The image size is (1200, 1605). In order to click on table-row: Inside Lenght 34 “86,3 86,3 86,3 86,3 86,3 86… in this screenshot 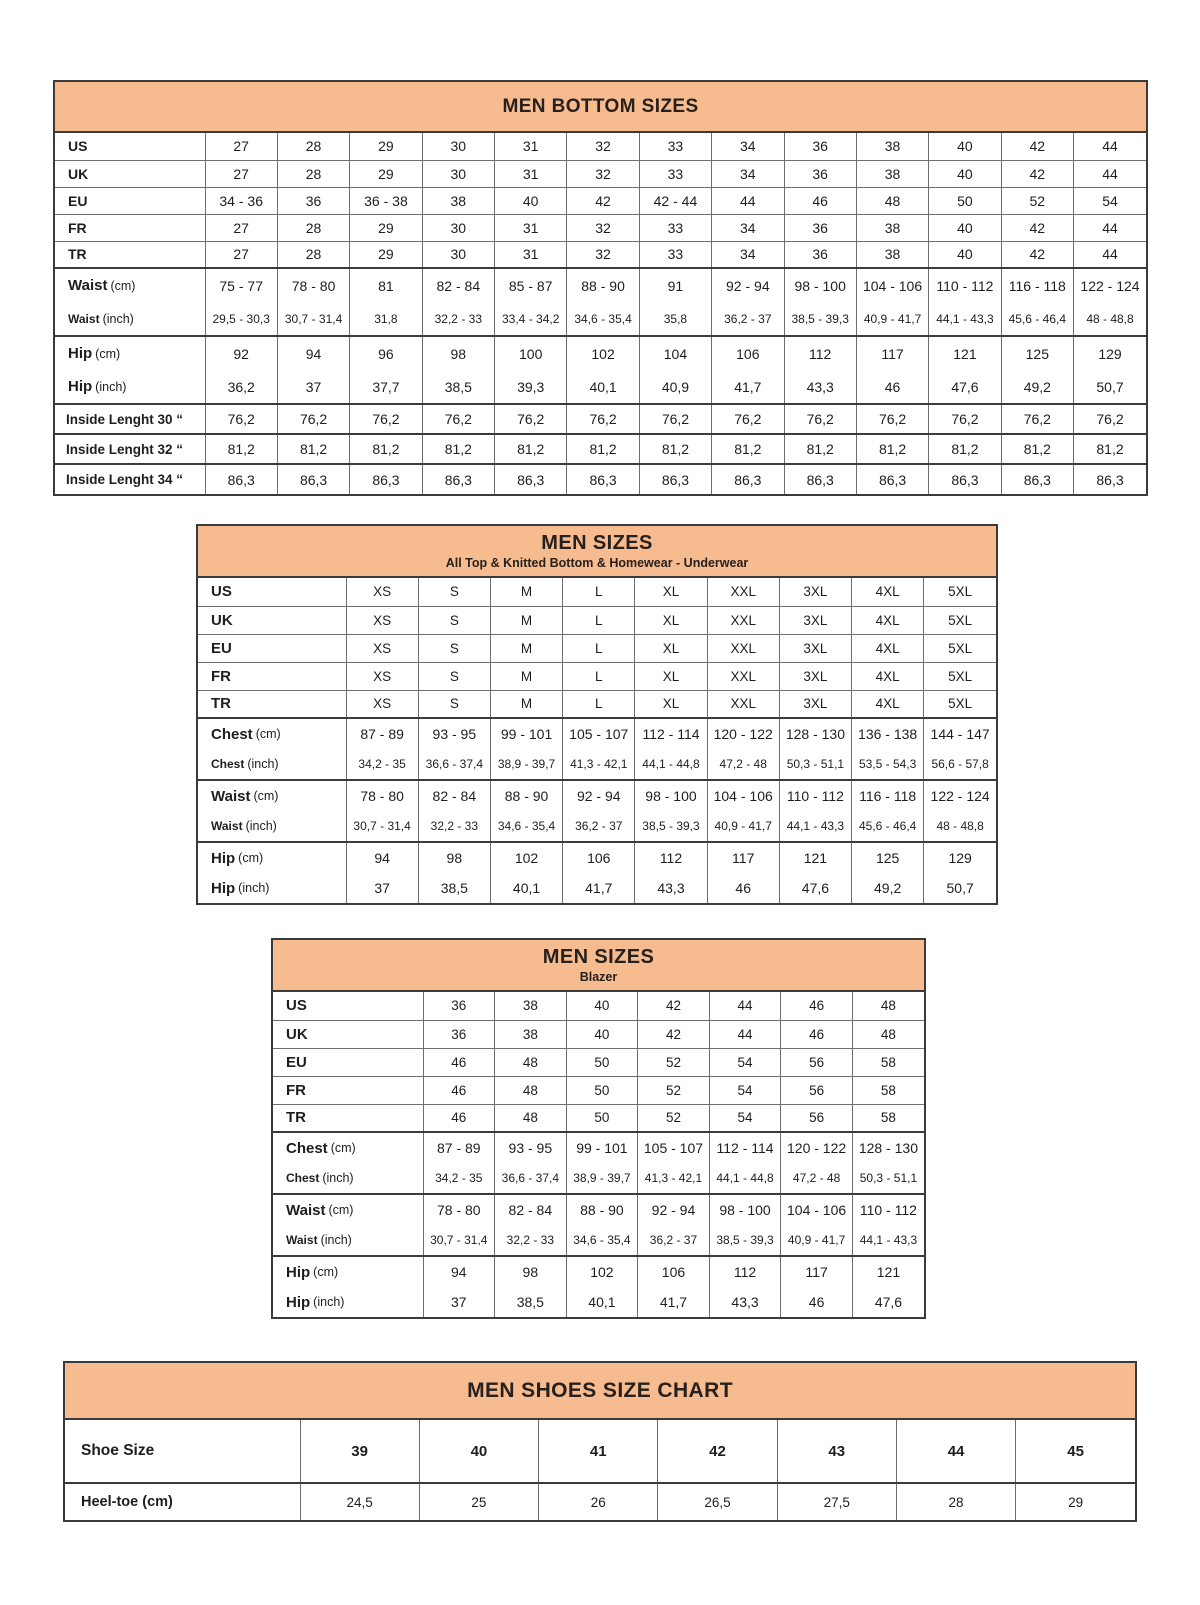, I will do `click(600, 479)`.